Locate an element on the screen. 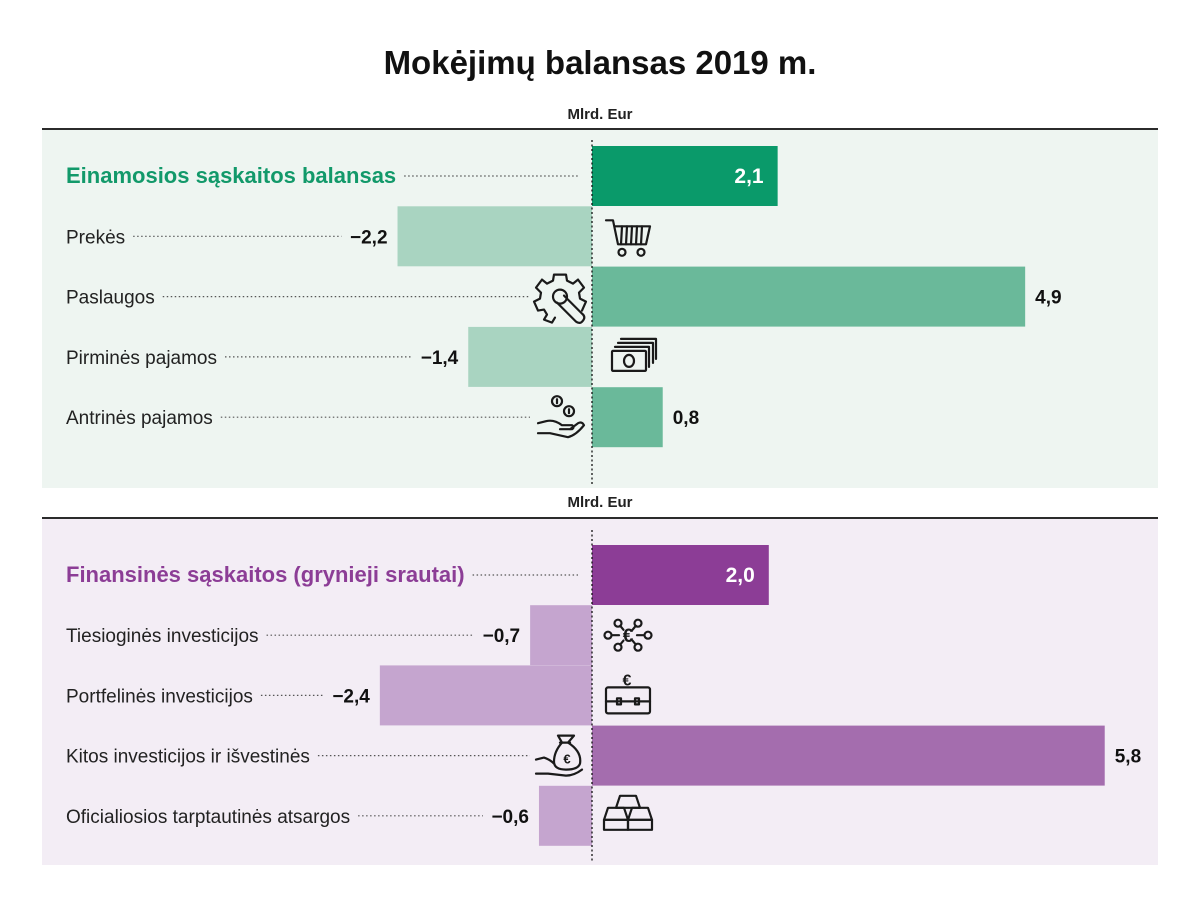 The height and width of the screenshot is (900, 1200). hand-coins-icon is located at coordinates (561, 417).